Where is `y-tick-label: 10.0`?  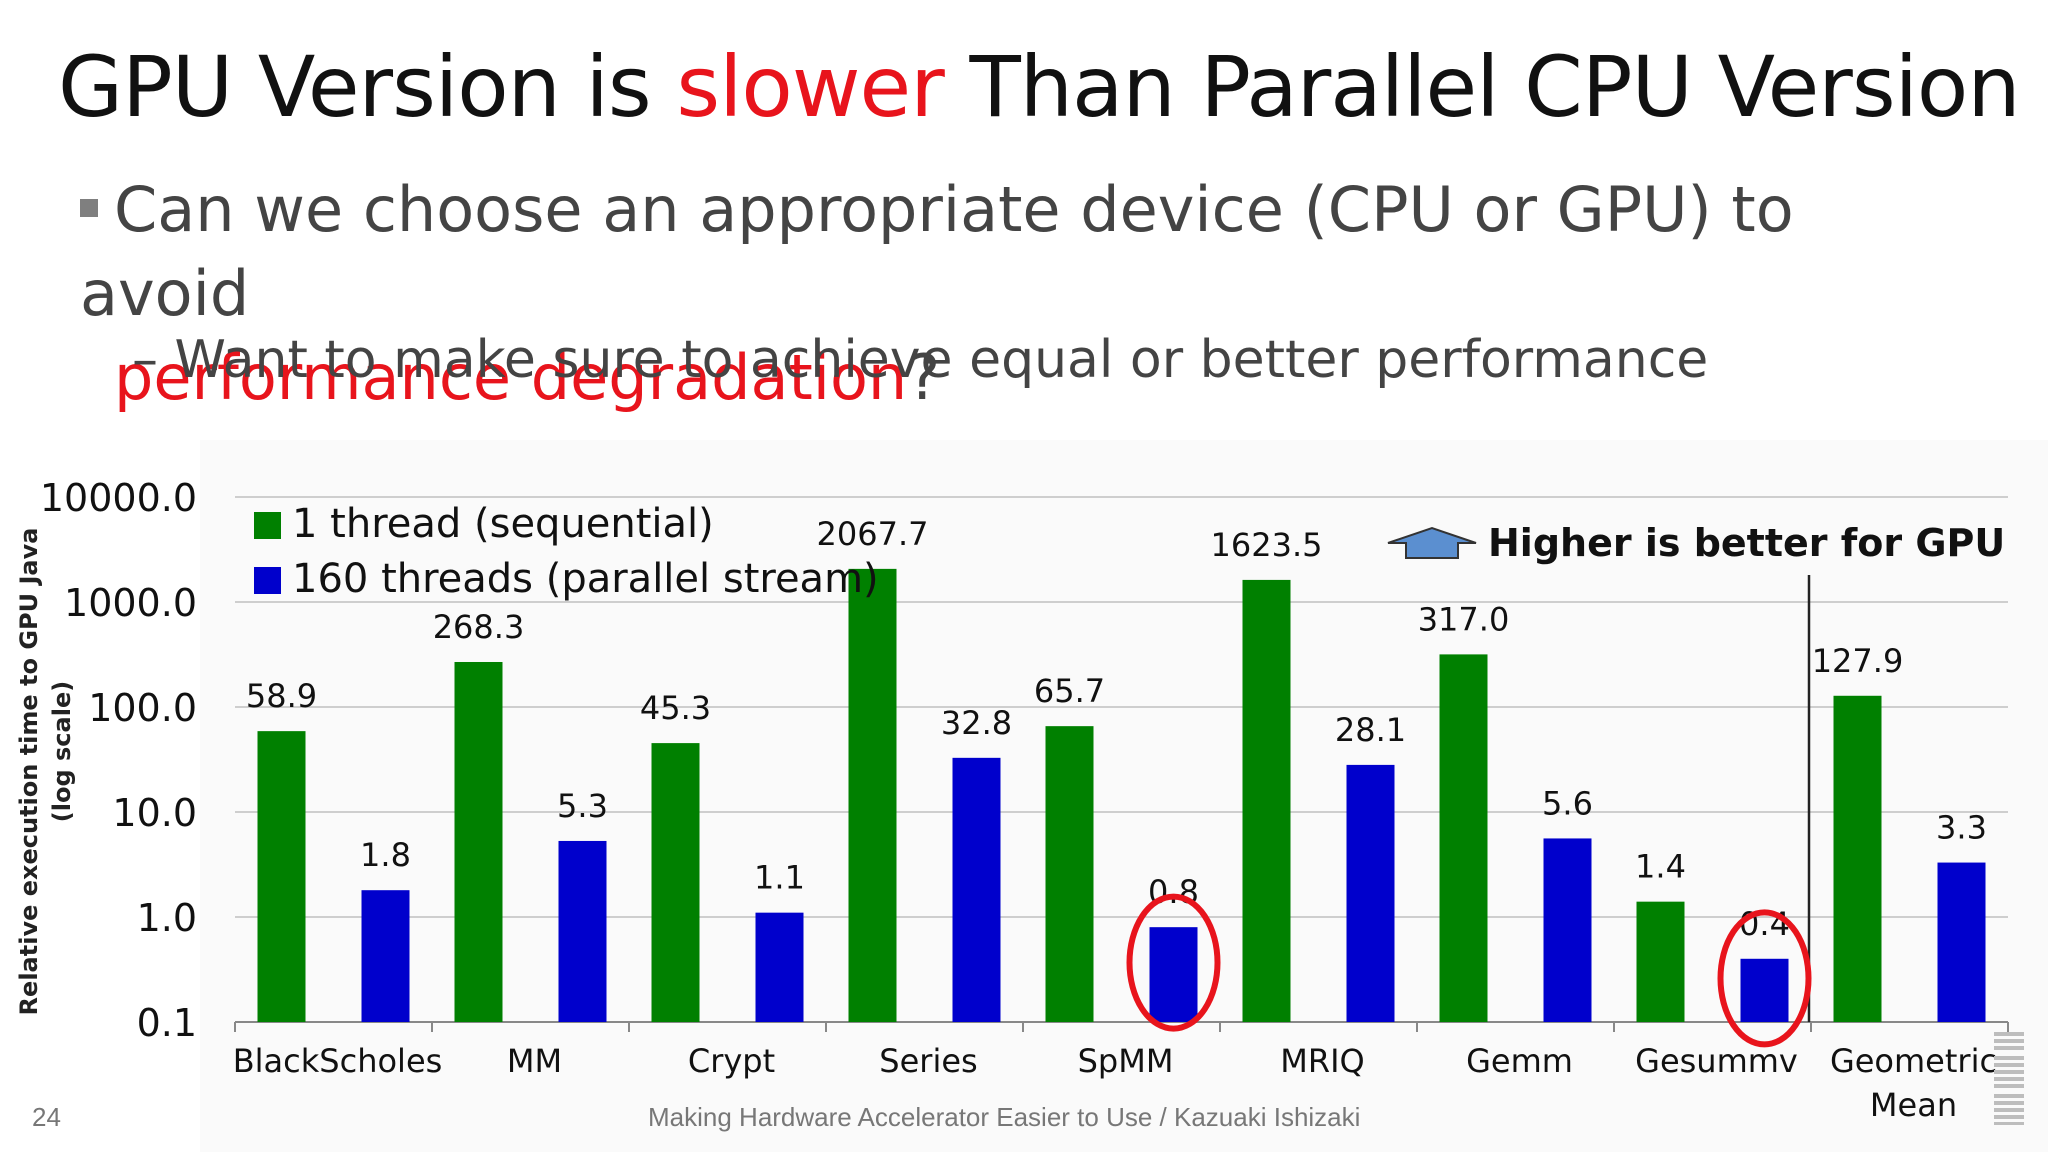
y-tick-label: 10.0 is located at coordinates (154, 813).